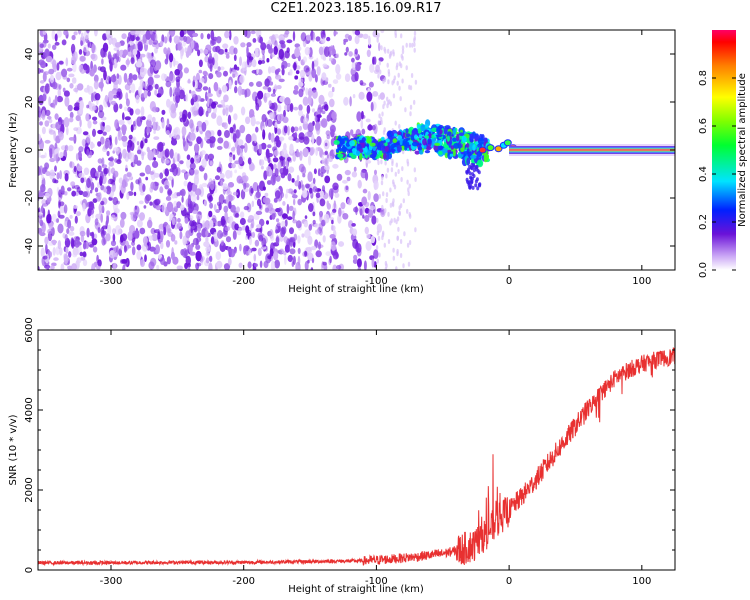 The image size is (750, 600). I want to click on snr-ylabel: SNR (10 * v/v), so click(13, 449).